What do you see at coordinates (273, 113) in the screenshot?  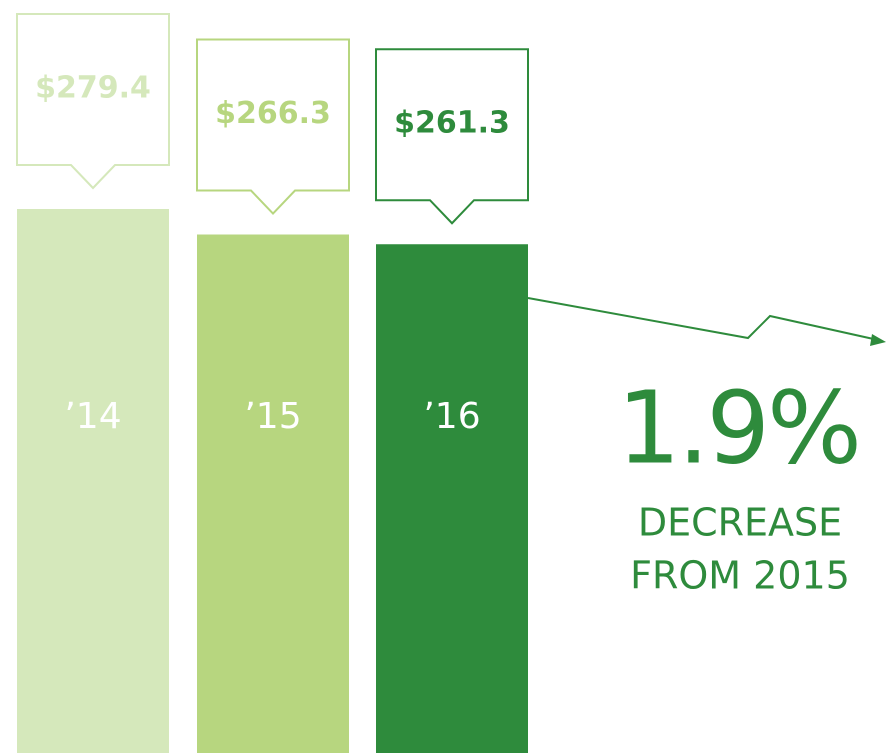 I see `value-label: $266.3` at bounding box center [273, 113].